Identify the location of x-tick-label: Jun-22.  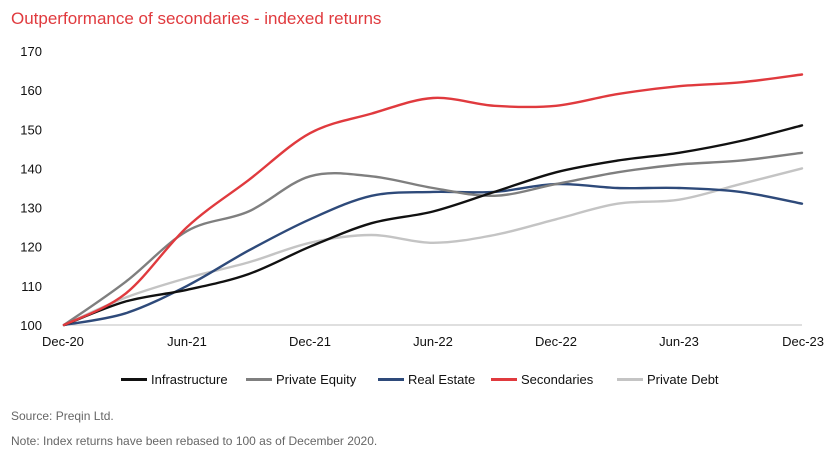
(433, 341).